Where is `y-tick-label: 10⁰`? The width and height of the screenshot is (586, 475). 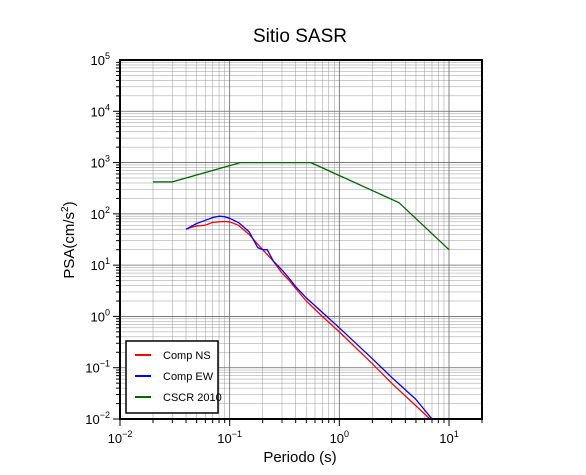
y-tick-label: 10⁰ is located at coordinates (100, 315).